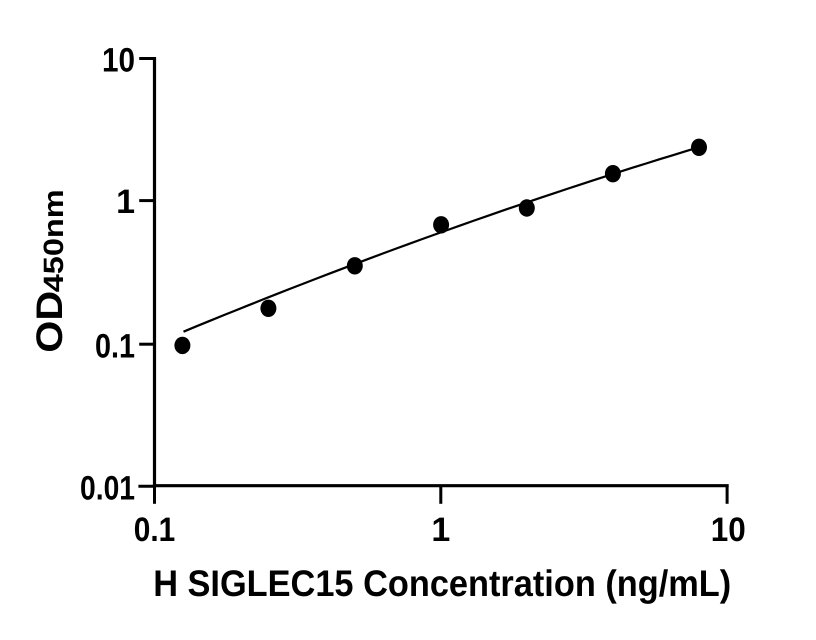 The width and height of the screenshot is (816, 640). Describe the element at coordinates (442, 583) in the screenshot. I see `svg-text:H SIGLEC15 Concentration (ng/m: H SIGLEC15 Concentration (ng/mL)` at that location.